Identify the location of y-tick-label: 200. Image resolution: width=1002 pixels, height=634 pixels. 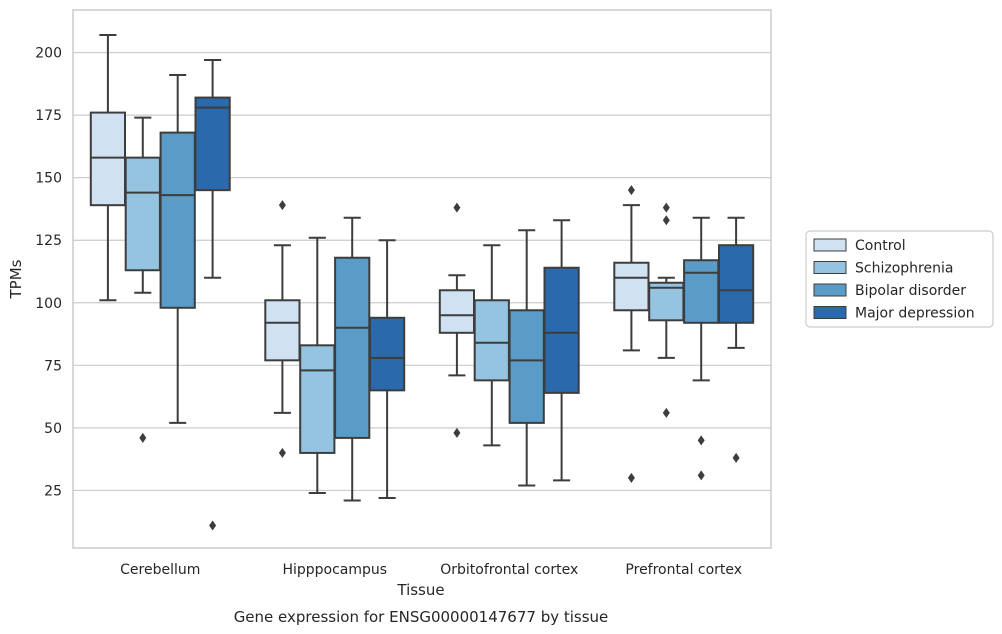
(48, 54).